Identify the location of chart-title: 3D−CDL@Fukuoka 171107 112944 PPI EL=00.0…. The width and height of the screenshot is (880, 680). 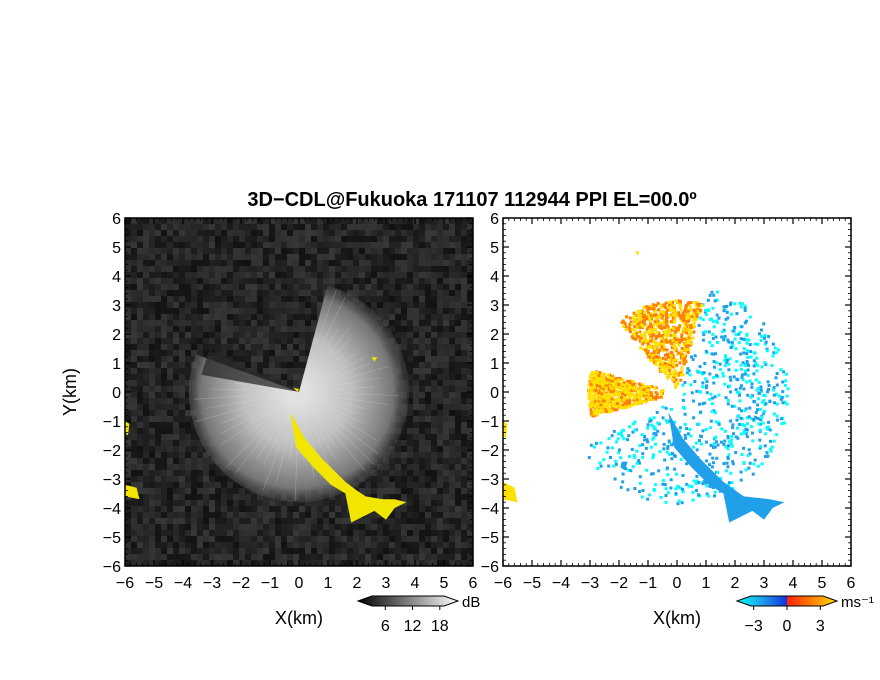
(471, 200).